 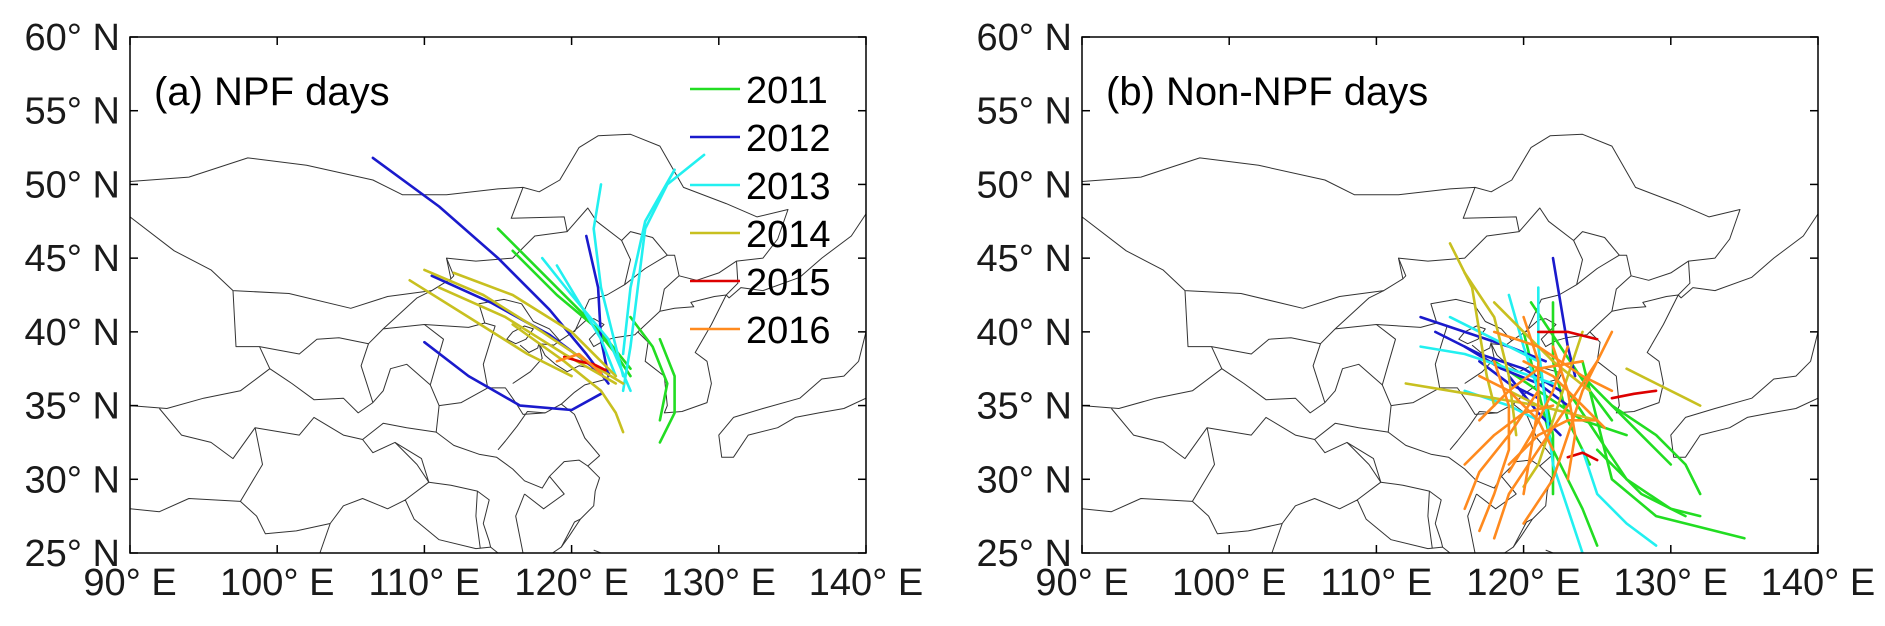 I want to click on x-tick-label: 100° E, so click(x=1229, y=583).